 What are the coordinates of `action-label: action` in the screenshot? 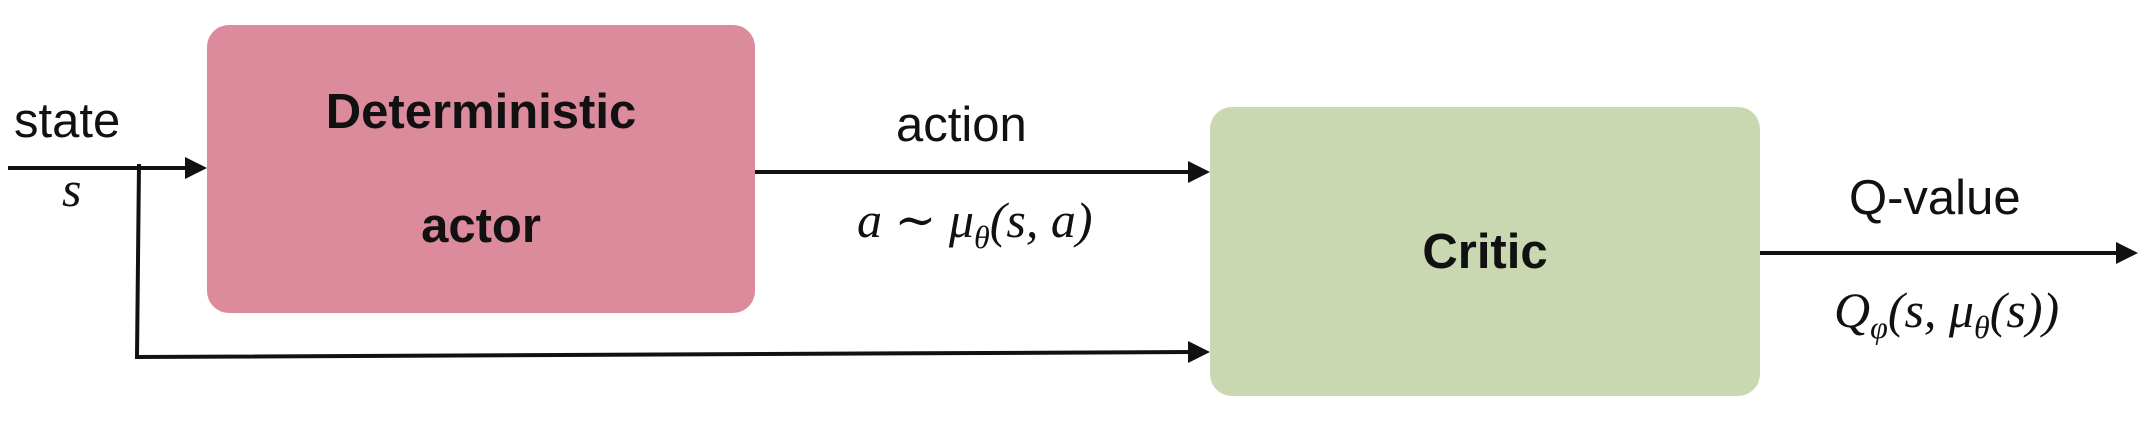 It's located at (961, 125).